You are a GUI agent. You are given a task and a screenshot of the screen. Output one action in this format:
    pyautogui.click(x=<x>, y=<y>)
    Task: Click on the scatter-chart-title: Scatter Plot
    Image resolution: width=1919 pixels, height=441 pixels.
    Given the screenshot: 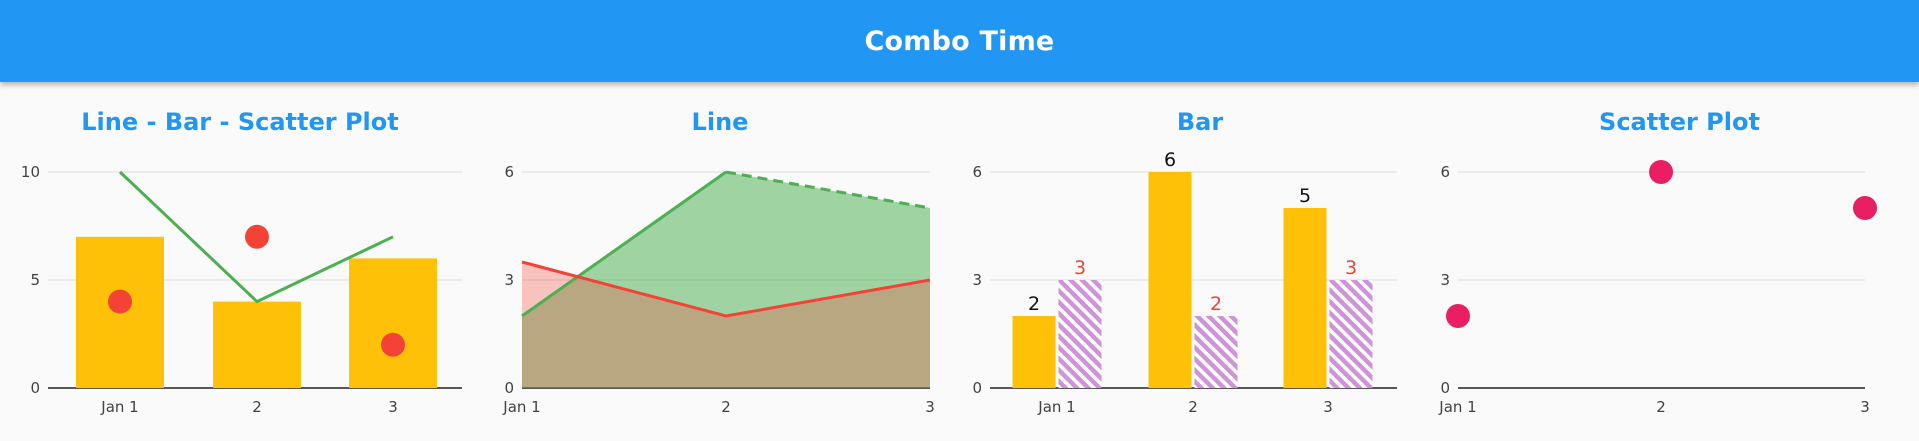 What is the action you would take?
    pyautogui.click(x=1679, y=122)
    